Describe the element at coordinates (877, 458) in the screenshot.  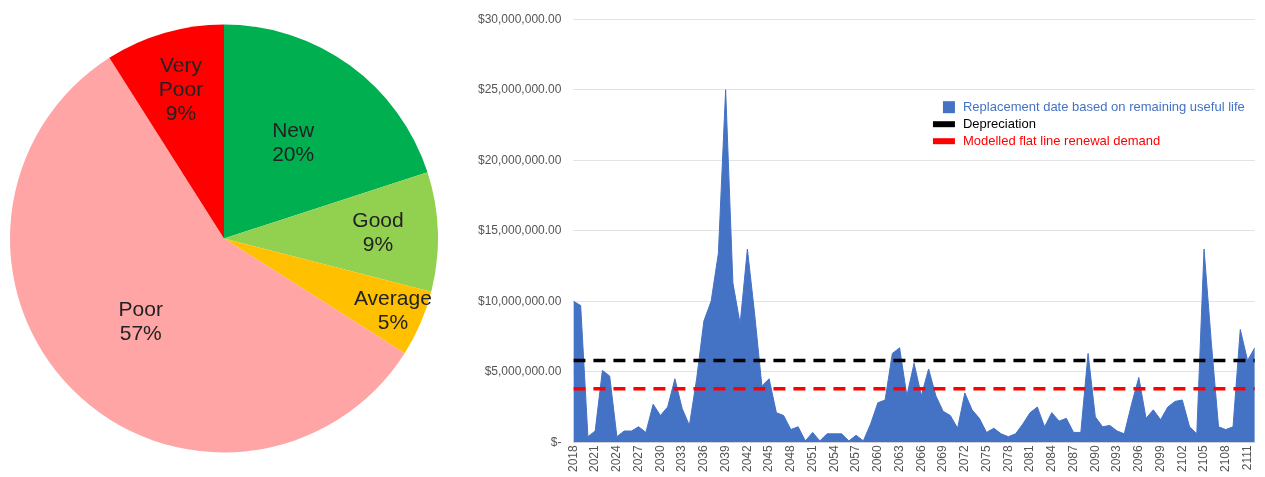
I see `x-tick-label: 2060` at that location.